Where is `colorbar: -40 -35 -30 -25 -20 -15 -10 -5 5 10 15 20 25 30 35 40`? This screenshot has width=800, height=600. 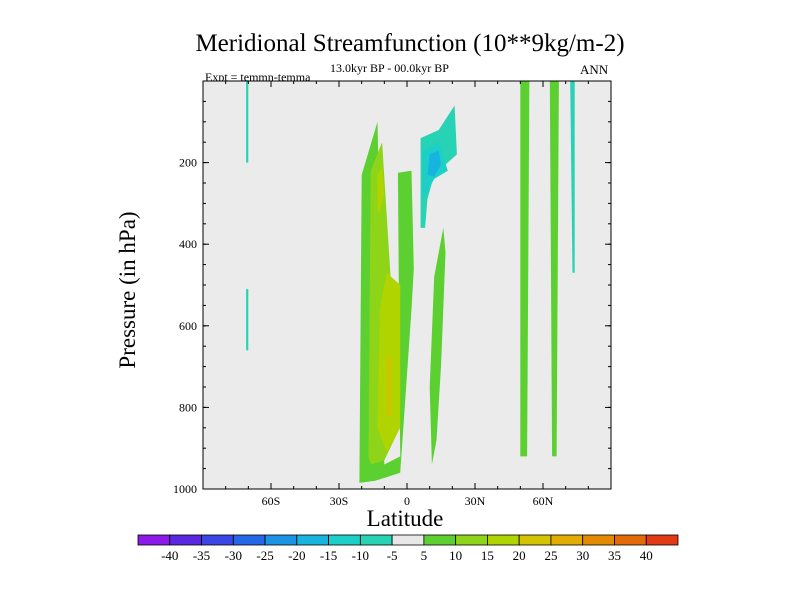 colorbar: -40 -35 -30 -25 -20 -15 -10 -5 5 10 15 20 25 30 35 40 is located at coordinates (408, 548).